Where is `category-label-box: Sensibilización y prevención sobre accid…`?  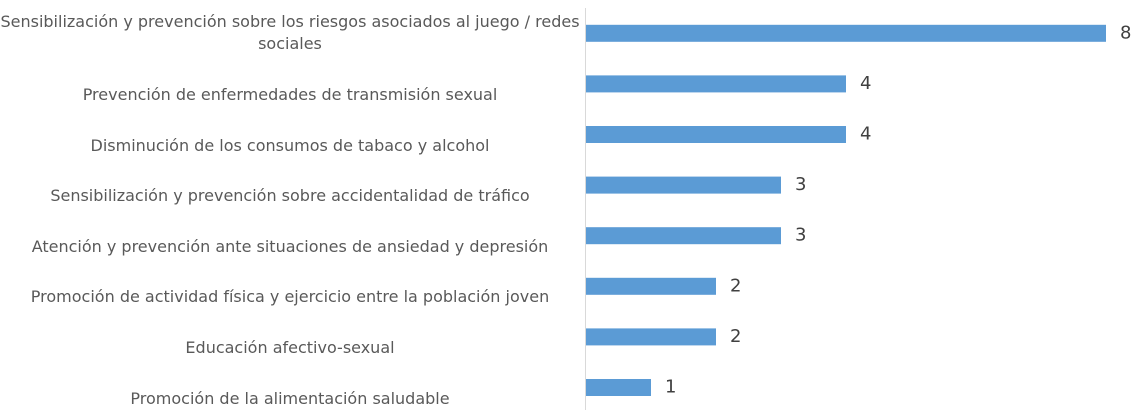 category-label-box: Sensibilización y prevención sobre accid… is located at coordinates (290, 184).